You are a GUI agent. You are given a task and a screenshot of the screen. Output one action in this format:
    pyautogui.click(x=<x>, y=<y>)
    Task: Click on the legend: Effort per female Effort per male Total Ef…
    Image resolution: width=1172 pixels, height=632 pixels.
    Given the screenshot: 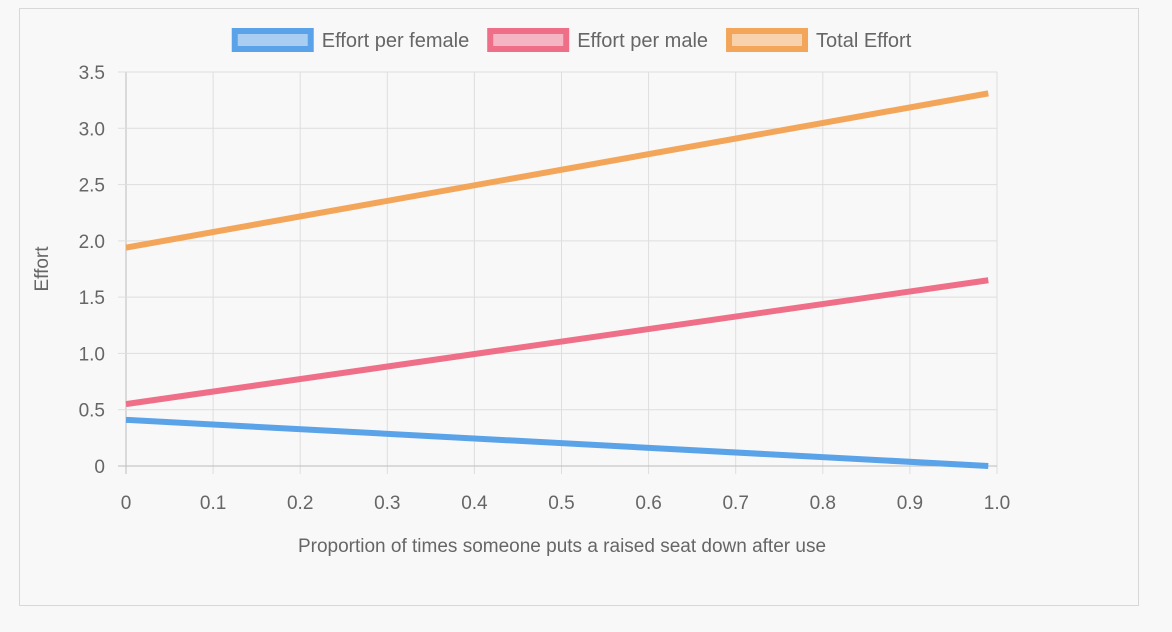 What is the action you would take?
    pyautogui.click(x=571, y=40)
    